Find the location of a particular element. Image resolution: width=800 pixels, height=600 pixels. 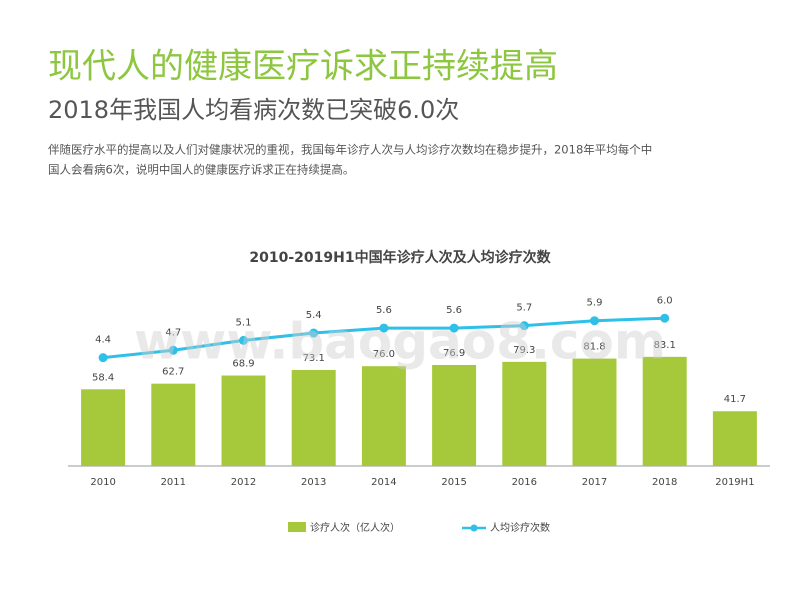

x-tick-label: 2014 is located at coordinates (383, 482).